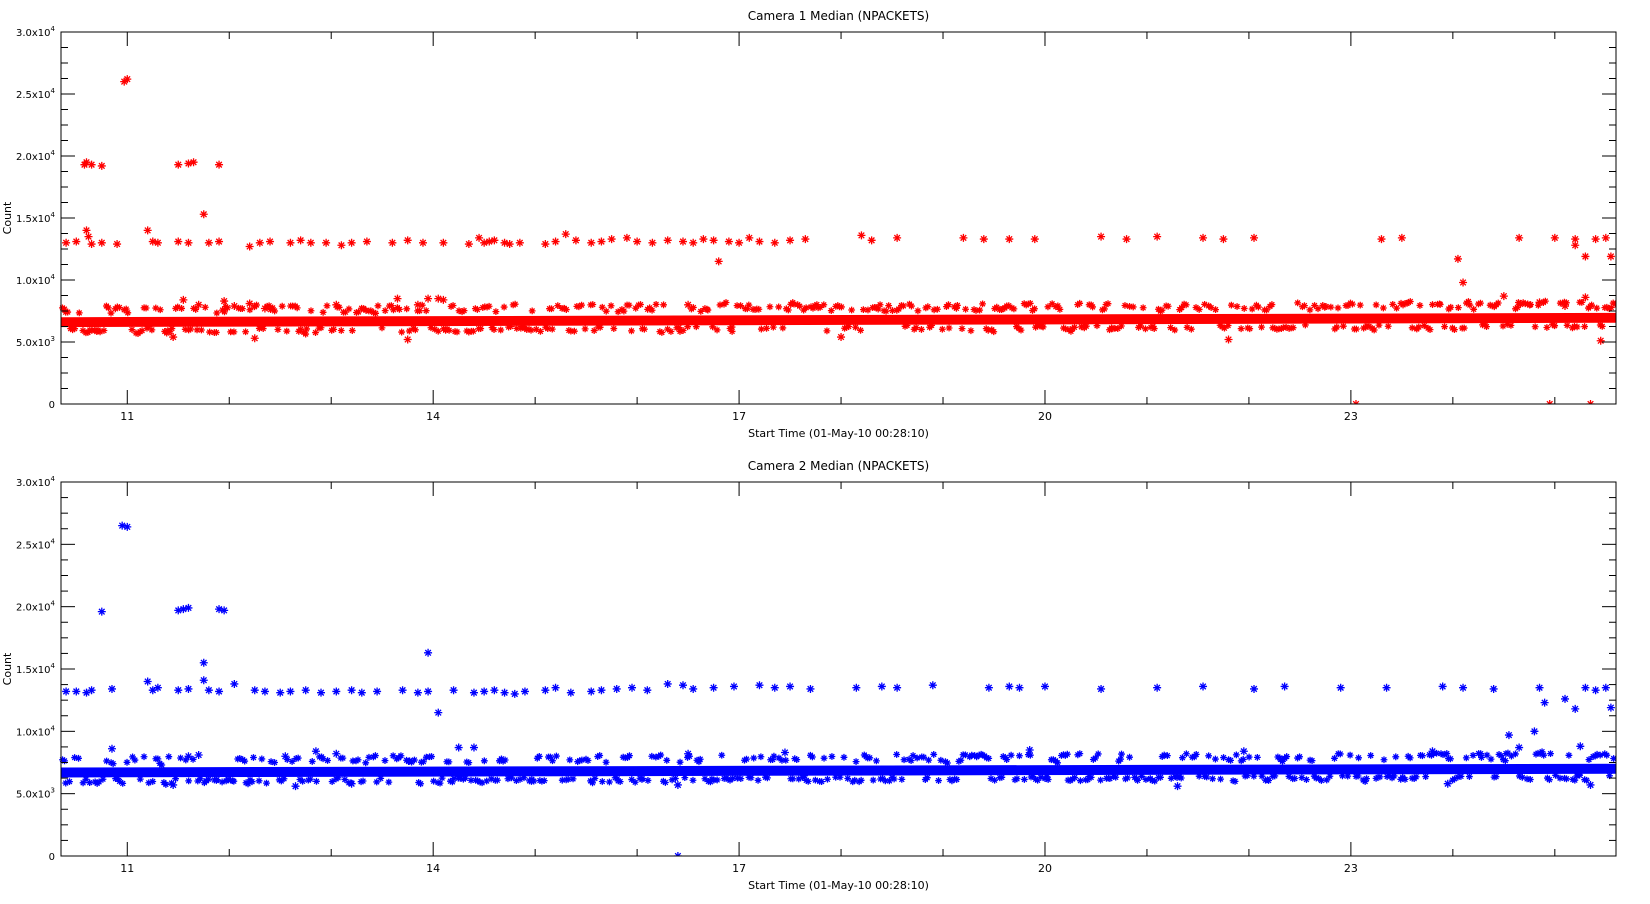 This screenshot has width=1650, height=904. Describe the element at coordinates (7, 217) in the screenshot. I see `y-axis-label: Count` at that location.